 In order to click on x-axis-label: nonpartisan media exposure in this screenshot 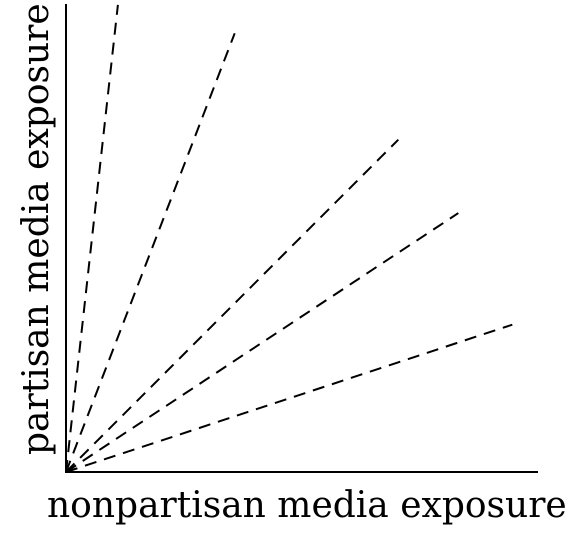, I will do `click(307, 505)`.